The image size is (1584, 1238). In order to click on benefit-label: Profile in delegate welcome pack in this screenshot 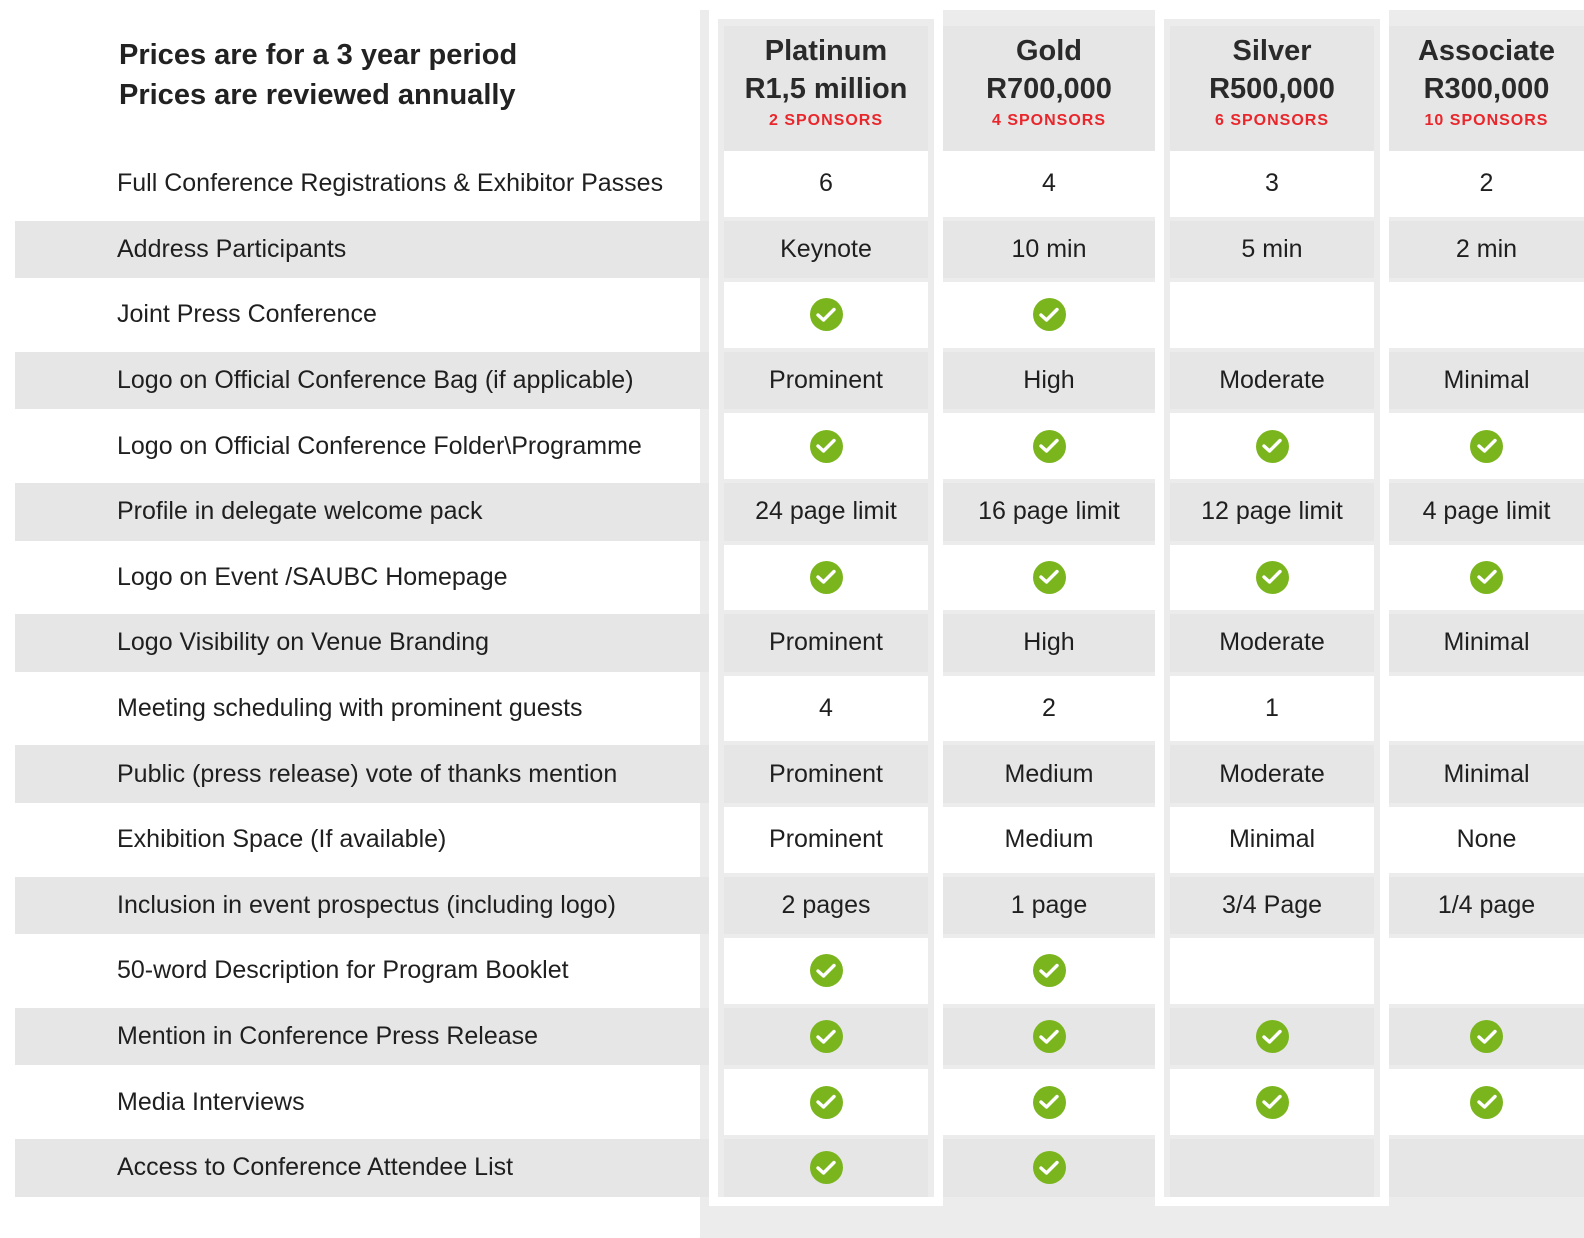, I will do `click(300, 511)`.